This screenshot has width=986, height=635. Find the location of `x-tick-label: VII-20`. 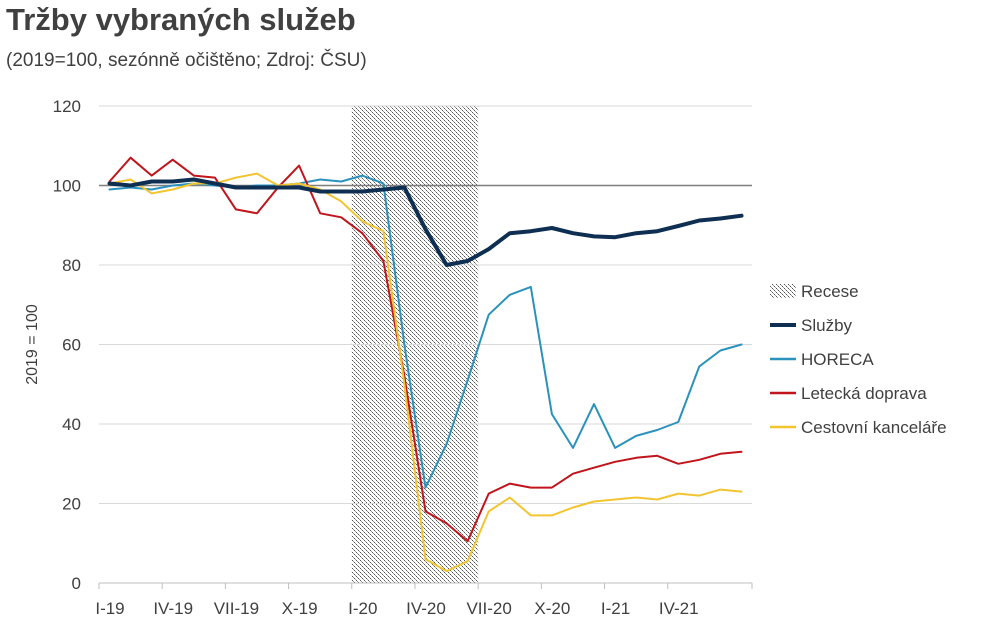

x-tick-label: VII-20 is located at coordinates (488, 608).